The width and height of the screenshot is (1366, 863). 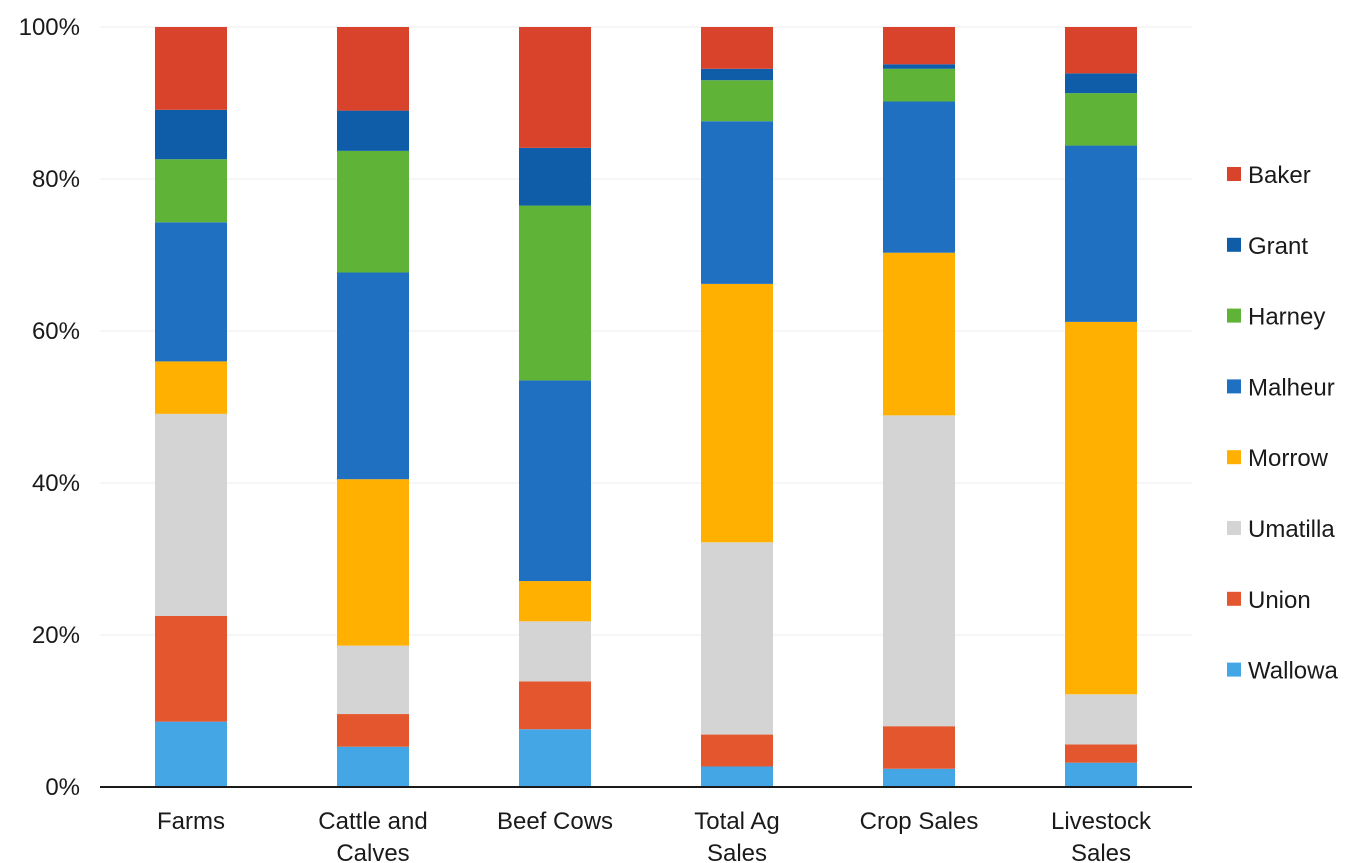 I want to click on legend-label: Grant, so click(x=1278, y=246).